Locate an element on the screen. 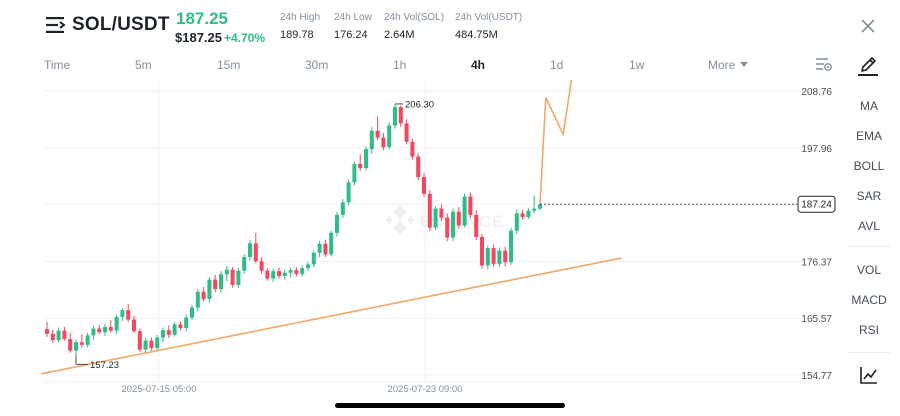 The height and width of the screenshot is (416, 900). stat-24h-low: 24h Low 176.24 is located at coordinates (353, 26).